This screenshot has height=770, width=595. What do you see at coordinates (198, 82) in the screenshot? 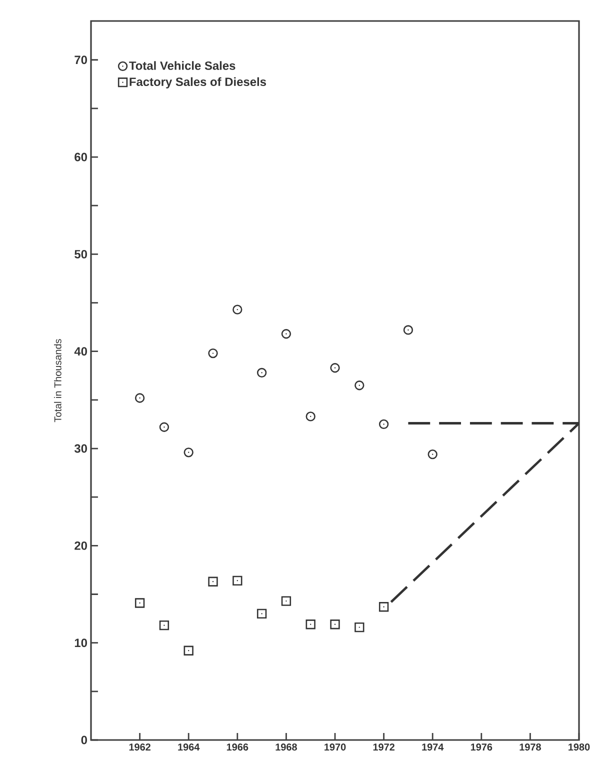
I see `legend-label: Factory Sales of Diesels` at bounding box center [198, 82].